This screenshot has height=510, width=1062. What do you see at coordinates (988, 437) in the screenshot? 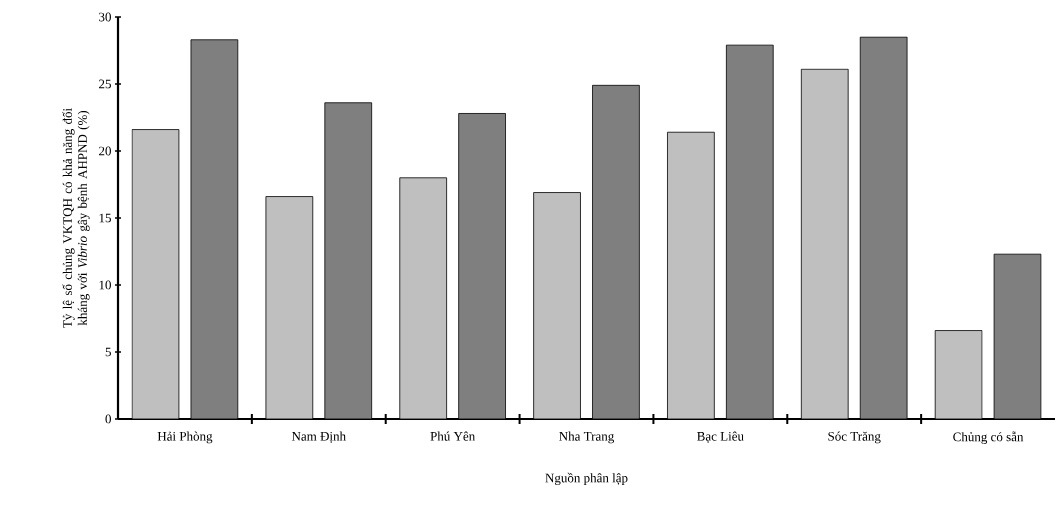
I see `x-tick-label: Chủng có sẵn` at bounding box center [988, 437].